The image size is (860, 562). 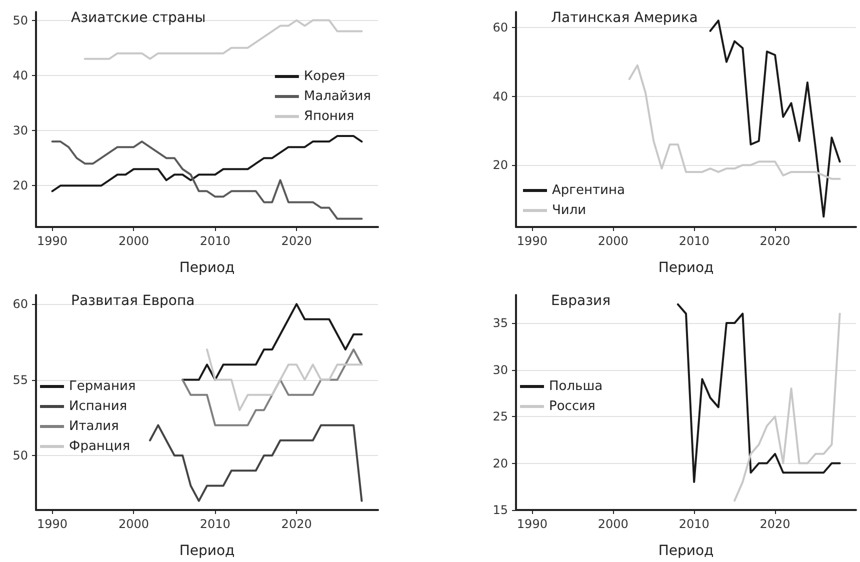 I want to click on y-tick-label: 35, so click(x=500, y=323).